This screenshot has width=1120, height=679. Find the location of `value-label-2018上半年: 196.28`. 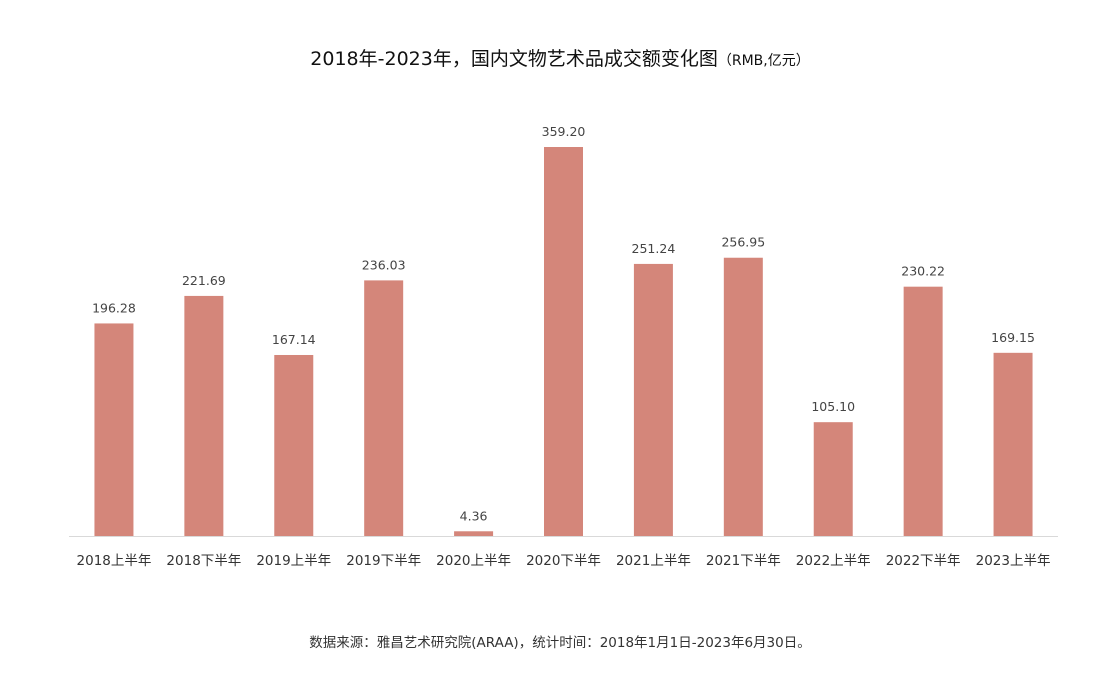

value-label-2018上半年: 196.28 is located at coordinates (114, 307).